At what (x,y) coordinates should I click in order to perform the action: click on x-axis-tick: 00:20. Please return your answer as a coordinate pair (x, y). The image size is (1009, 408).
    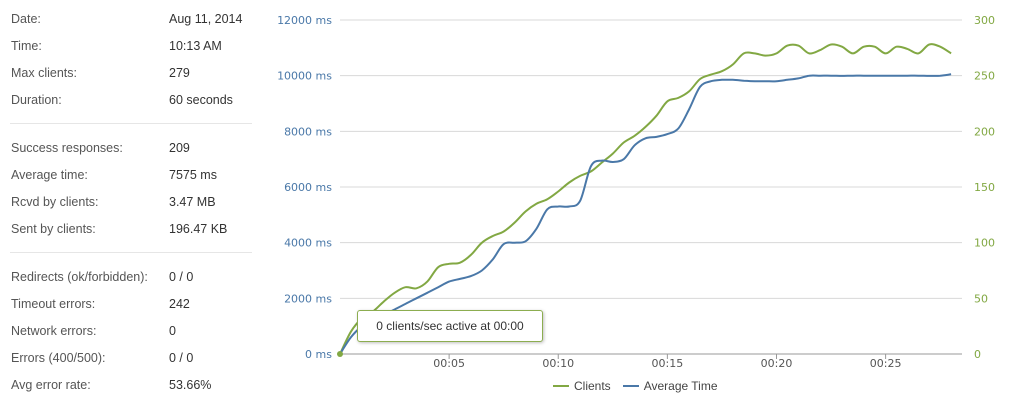
    Looking at the image, I should click on (777, 363).